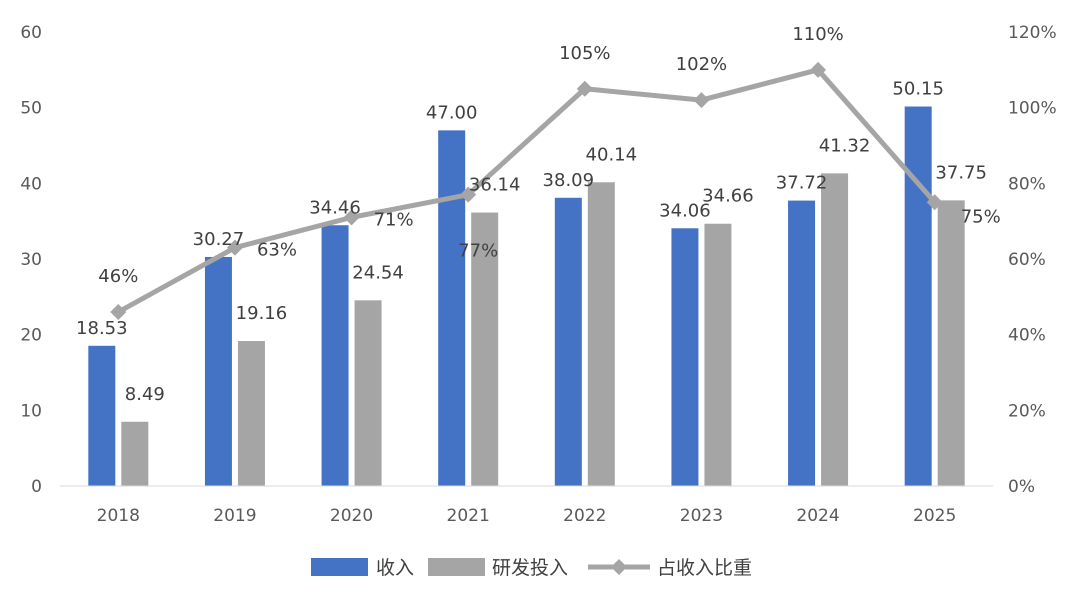 The image size is (1080, 607). Describe the element at coordinates (1027, 336) in the screenshot. I see `y-right-tick-40pct: 40%` at that location.